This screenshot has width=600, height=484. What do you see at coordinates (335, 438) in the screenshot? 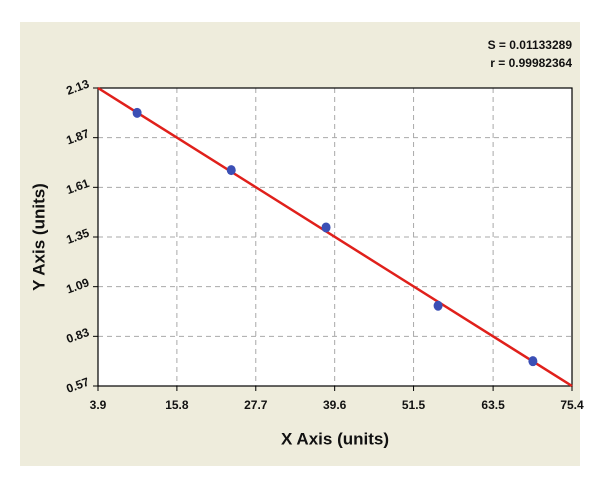
I see `x-axis-label: X Axis (units)` at bounding box center [335, 438].